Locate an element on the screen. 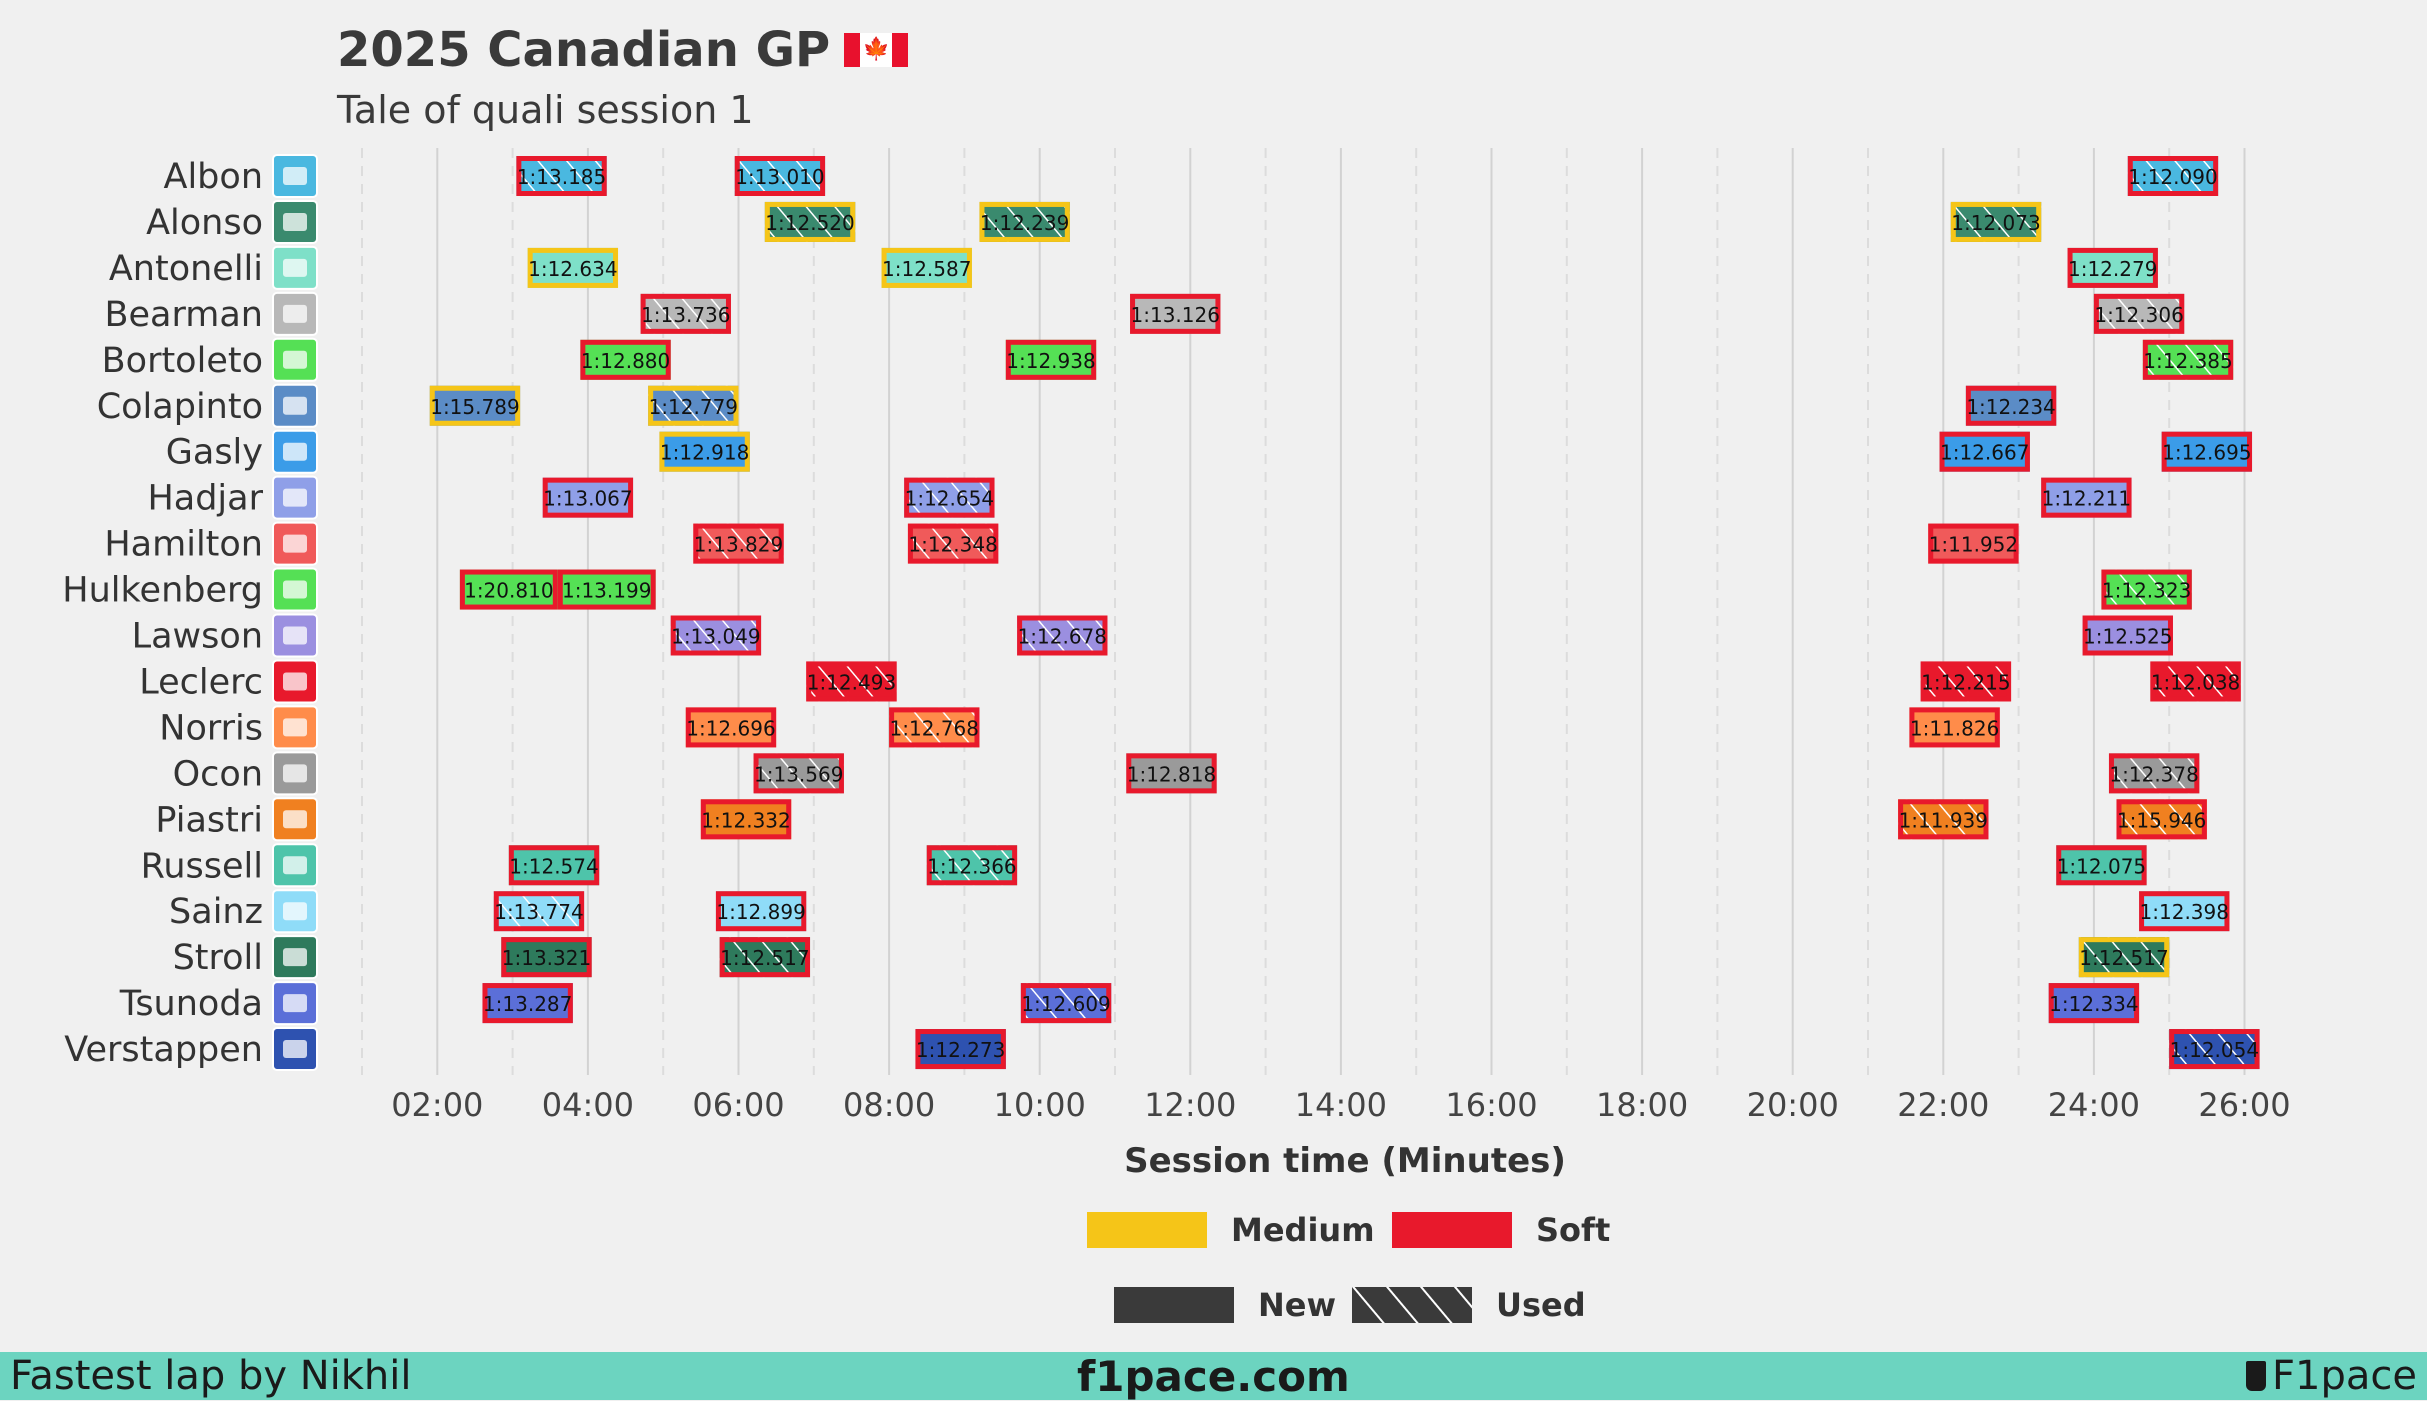 The width and height of the screenshot is (2427, 1401). alpine-logo-icon is located at coordinates (295, 405).